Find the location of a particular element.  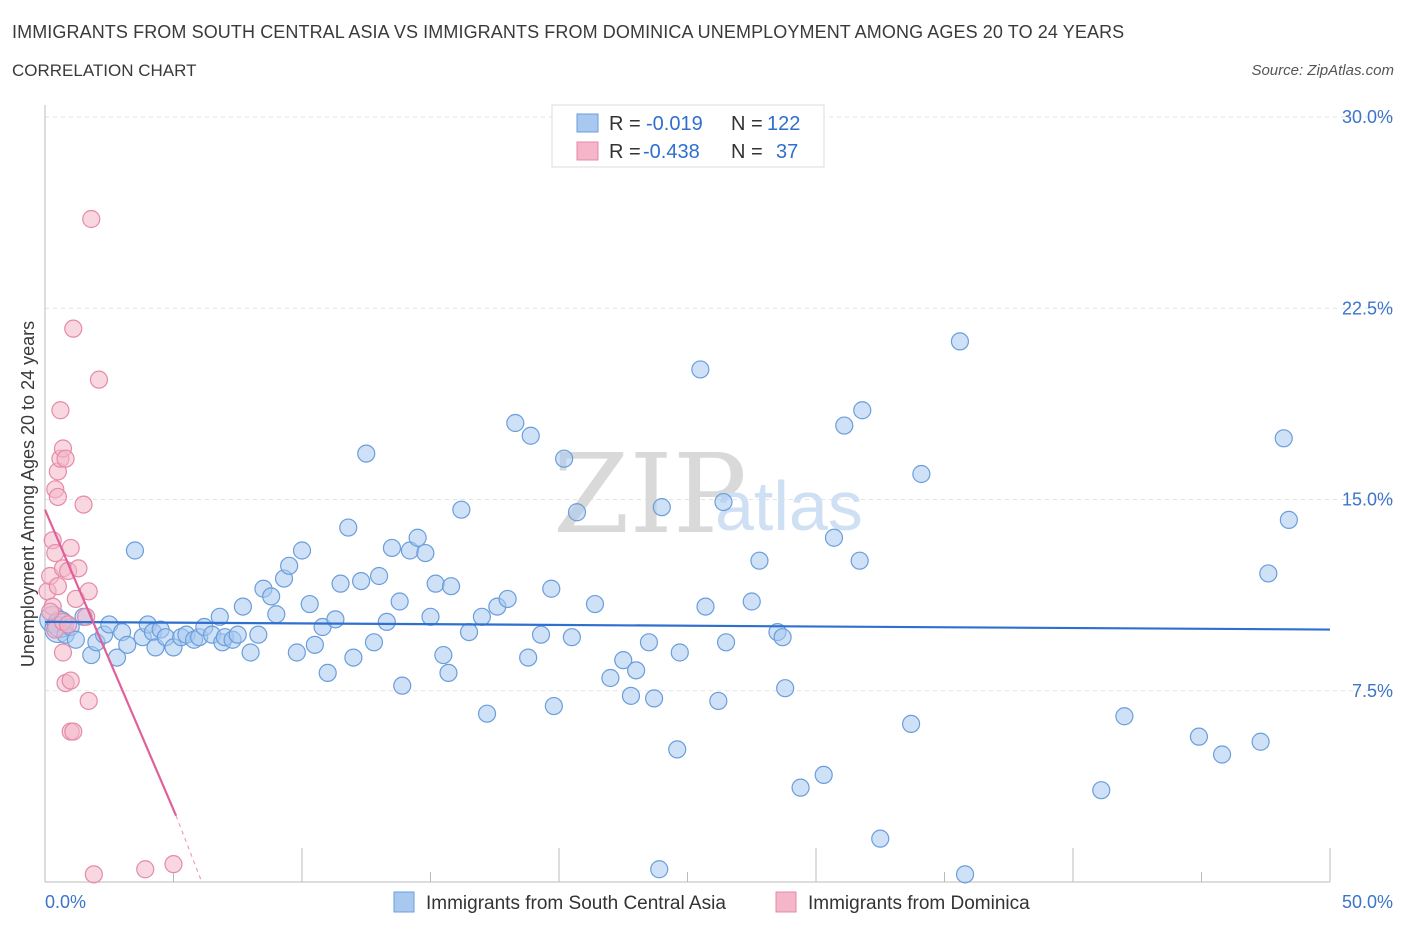

legend-swatch-blue is located at coordinates (587, 123).